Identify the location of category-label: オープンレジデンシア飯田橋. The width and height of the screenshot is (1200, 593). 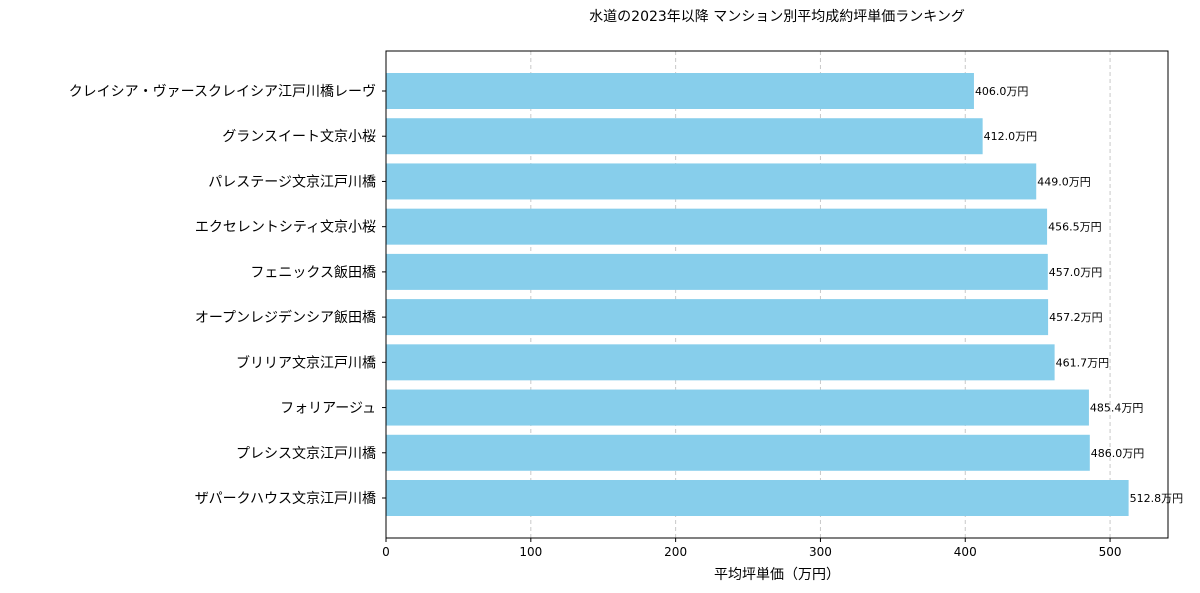
(285, 317).